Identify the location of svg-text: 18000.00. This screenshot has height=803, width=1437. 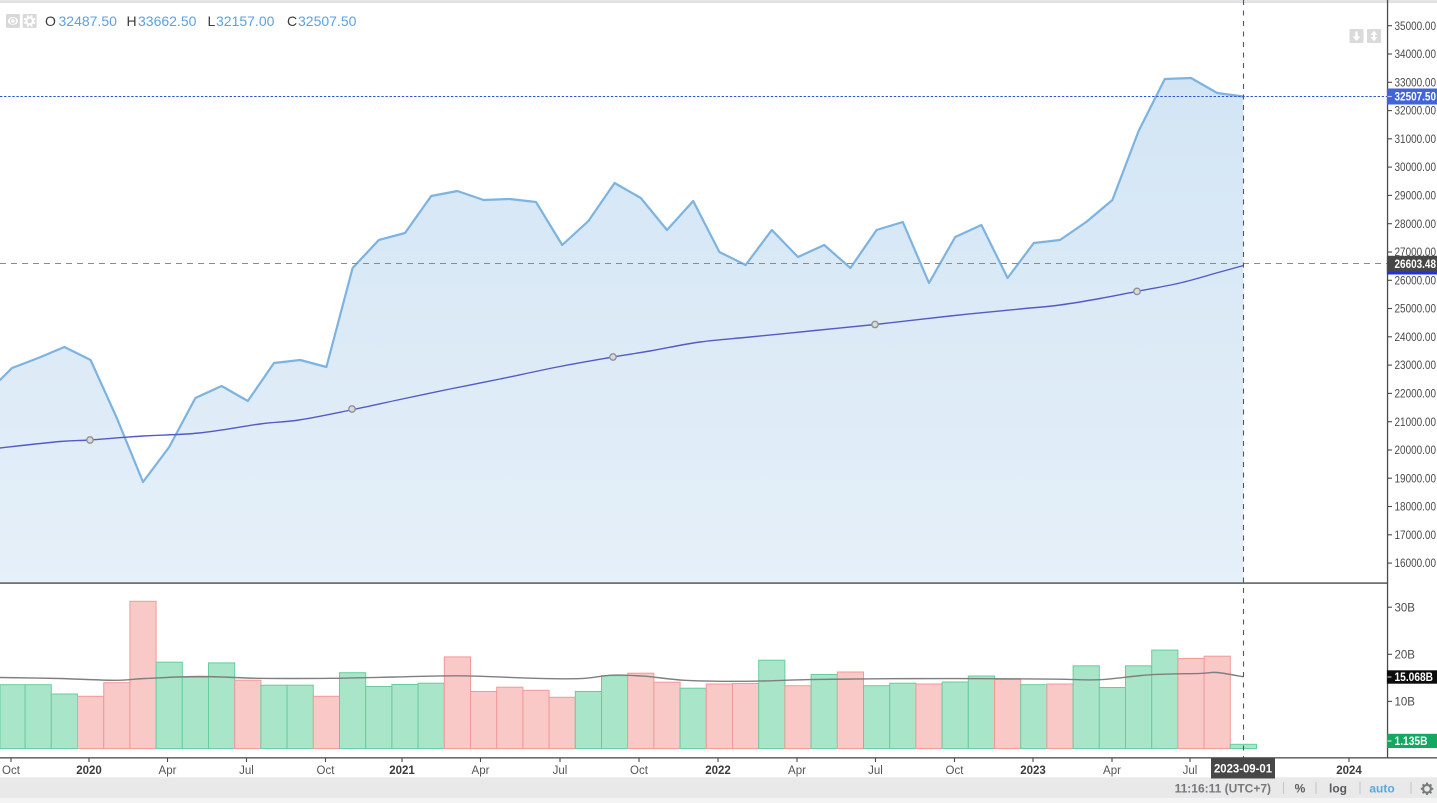
(1416, 508).